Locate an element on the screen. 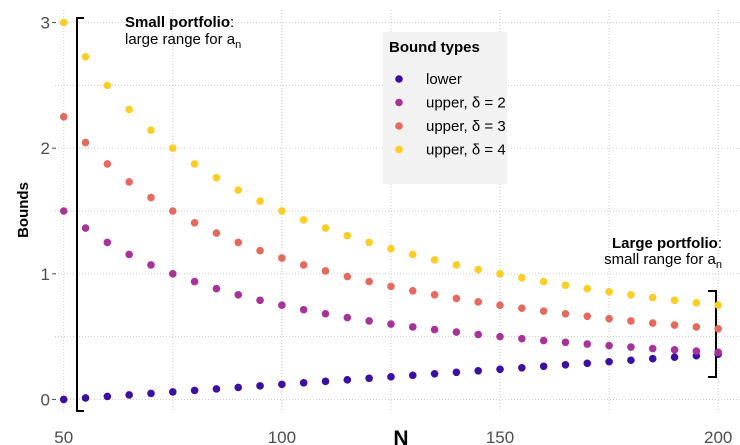 This screenshot has width=740, height=445. large-portfolio-bold: Large portfolio is located at coordinates (665, 243).